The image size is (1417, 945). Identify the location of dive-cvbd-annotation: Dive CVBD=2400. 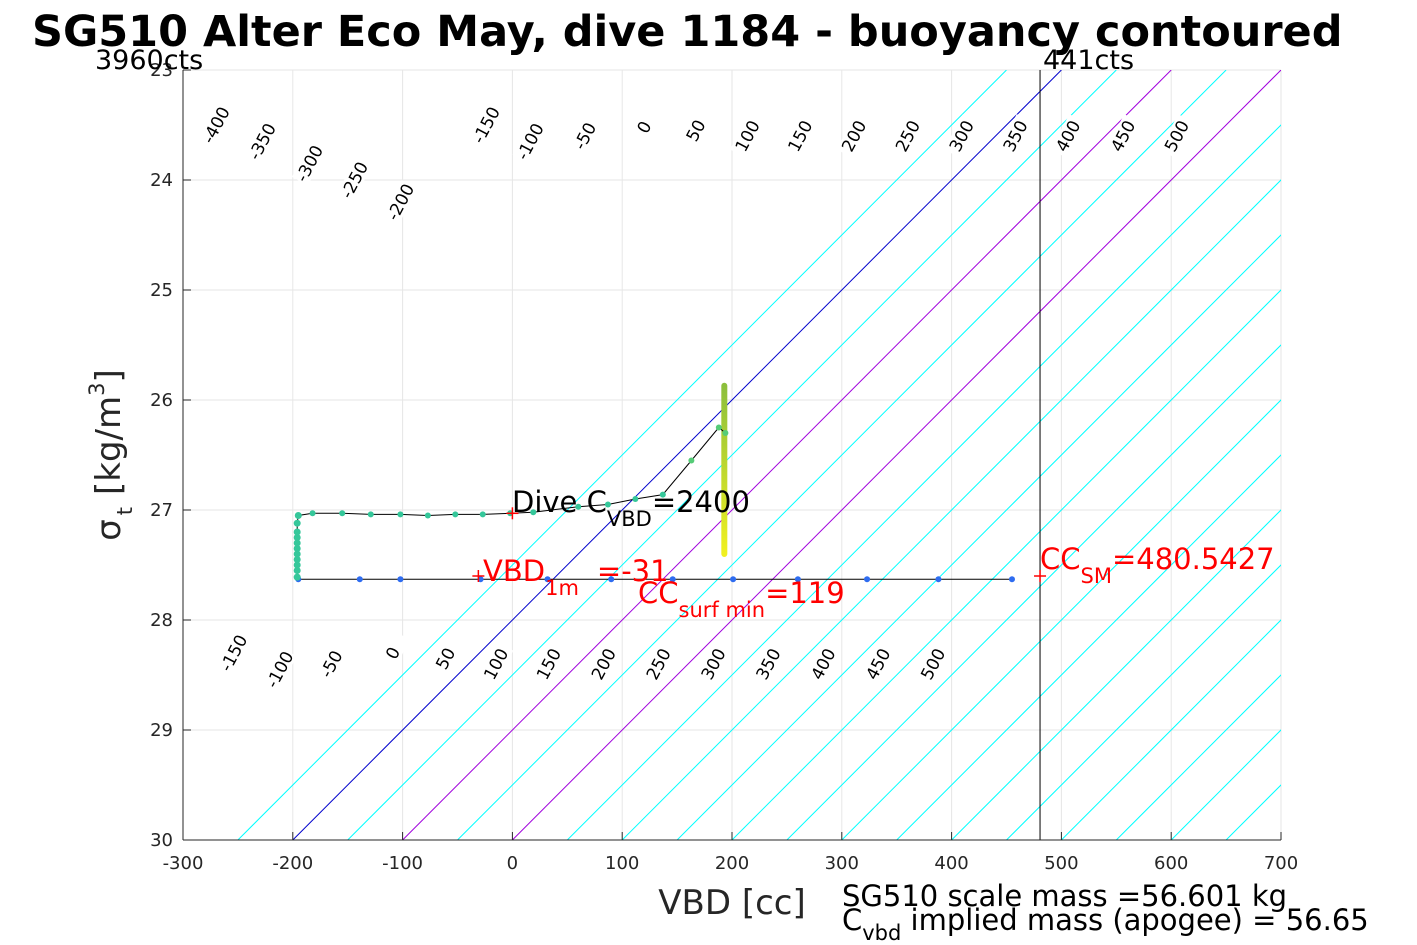
(631, 508).